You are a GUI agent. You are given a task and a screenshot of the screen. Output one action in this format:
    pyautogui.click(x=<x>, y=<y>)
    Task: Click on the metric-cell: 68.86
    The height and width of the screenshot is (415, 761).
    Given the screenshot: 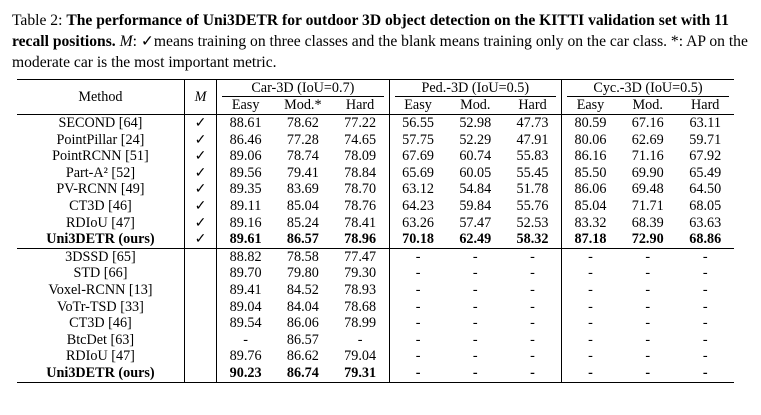 What is the action you would take?
    pyautogui.click(x=705, y=239)
    